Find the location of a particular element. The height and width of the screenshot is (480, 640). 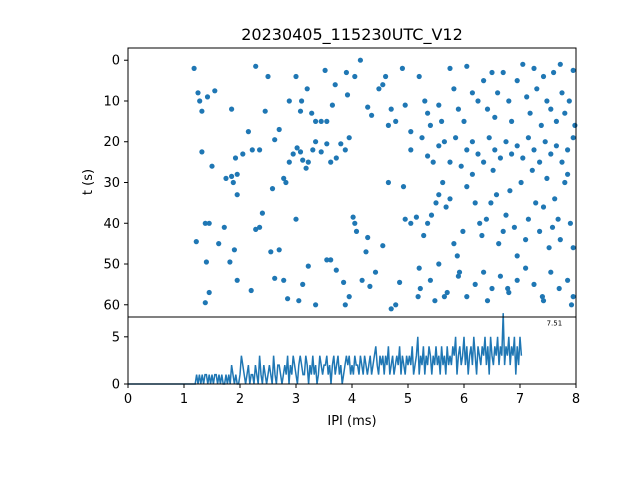

peak-annotation: 7.51 is located at coordinates (555, 324).